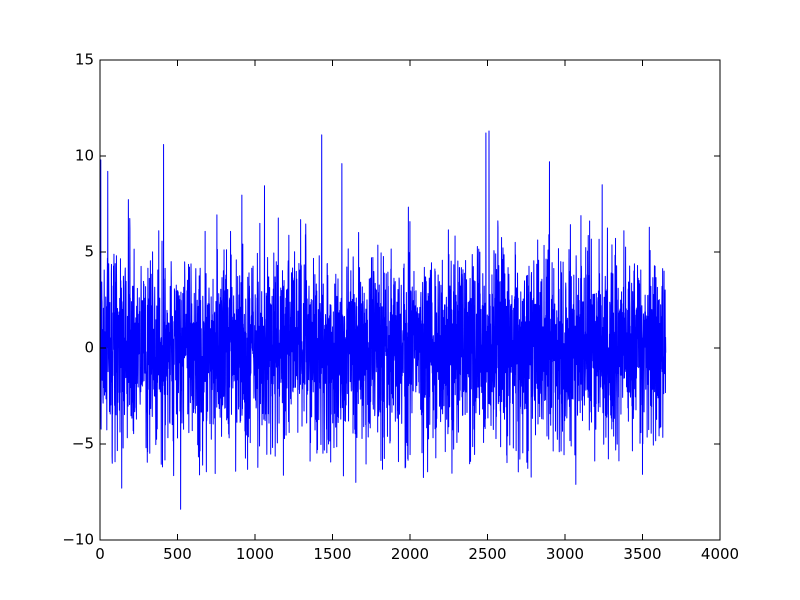 Image resolution: width=800 pixels, height=600 pixels. Describe the element at coordinates (84, 156) in the screenshot. I see `y-tick-label: 10` at that location.